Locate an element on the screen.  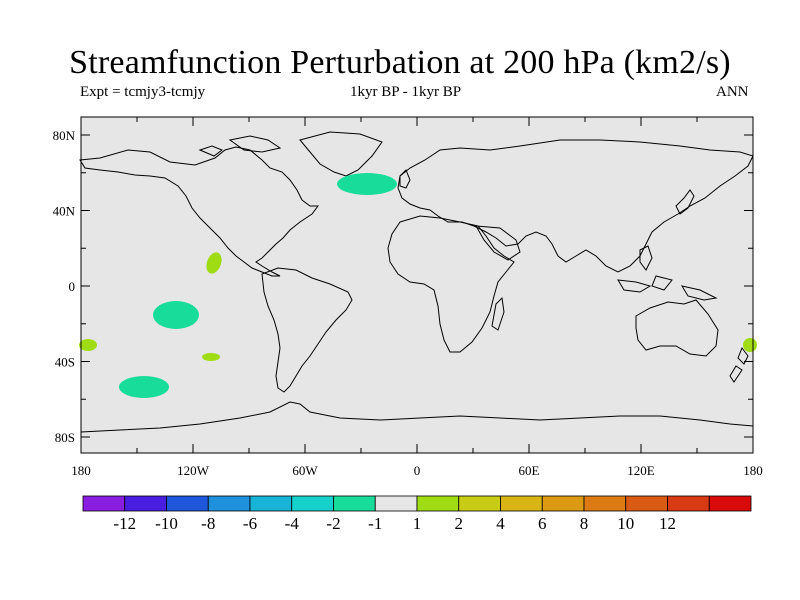
anomaly-north-atlantic is located at coordinates (367, 184).